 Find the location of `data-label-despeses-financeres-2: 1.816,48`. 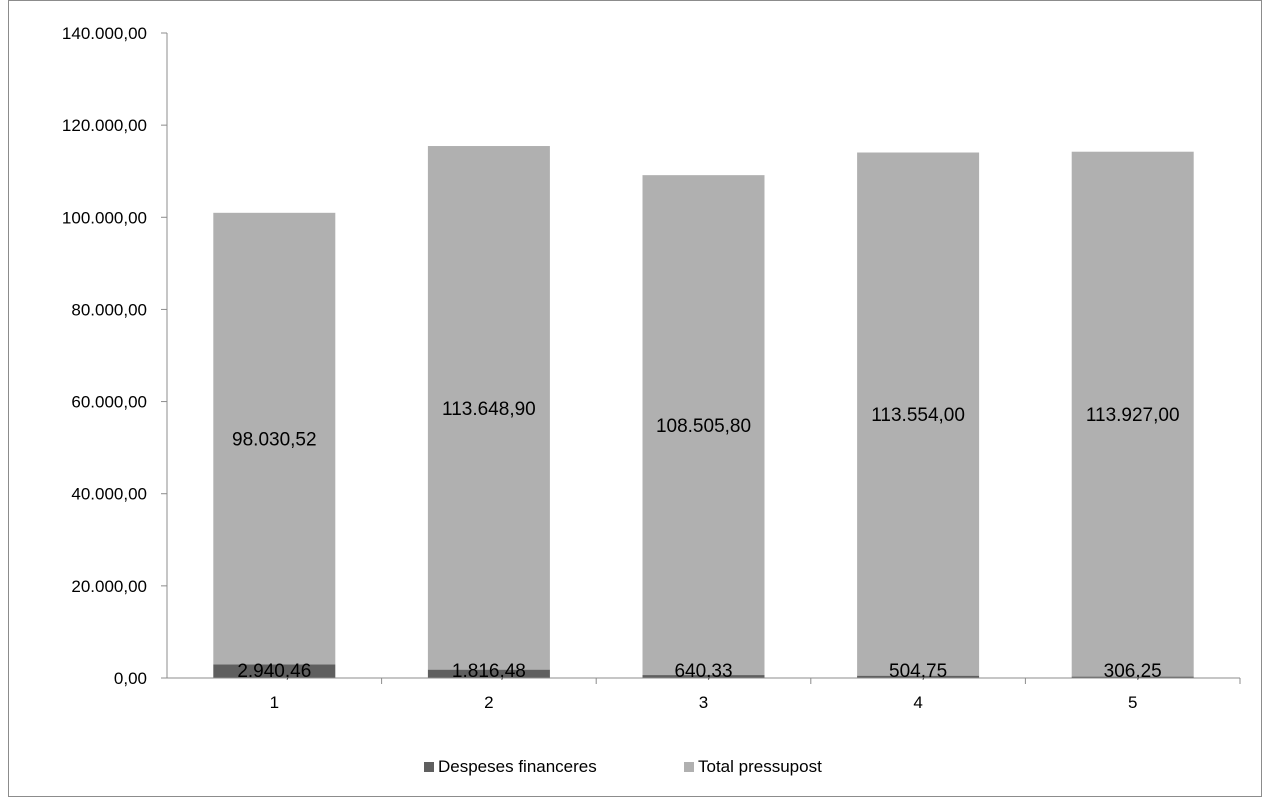

data-label-despeses-financeres-2: 1.816,48 is located at coordinates (489, 671).